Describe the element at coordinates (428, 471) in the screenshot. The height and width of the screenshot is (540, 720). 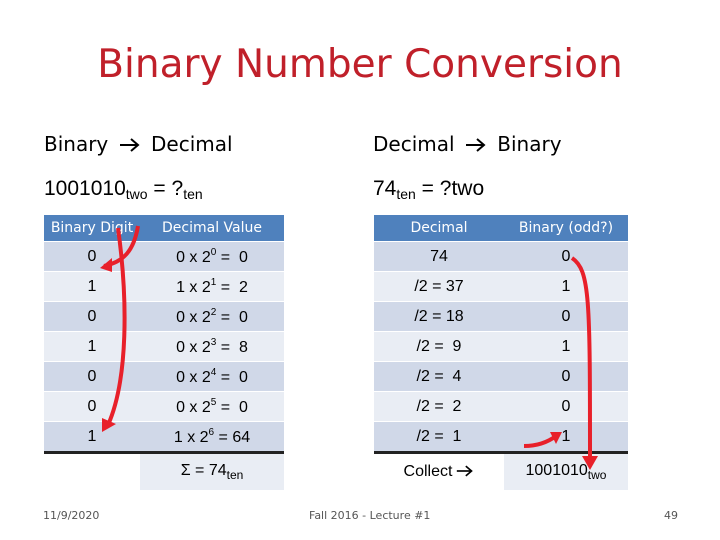
I see `collect-label: Collect` at that location.